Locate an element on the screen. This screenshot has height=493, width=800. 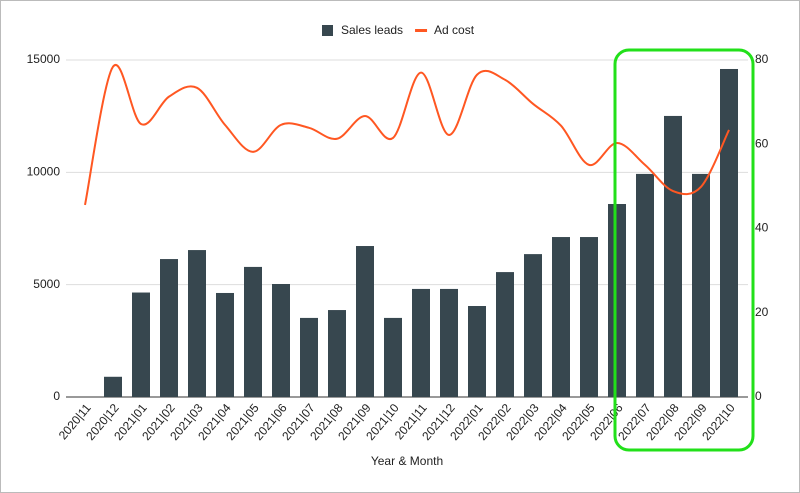
legend-label: Ad cost is located at coordinates (454, 30).